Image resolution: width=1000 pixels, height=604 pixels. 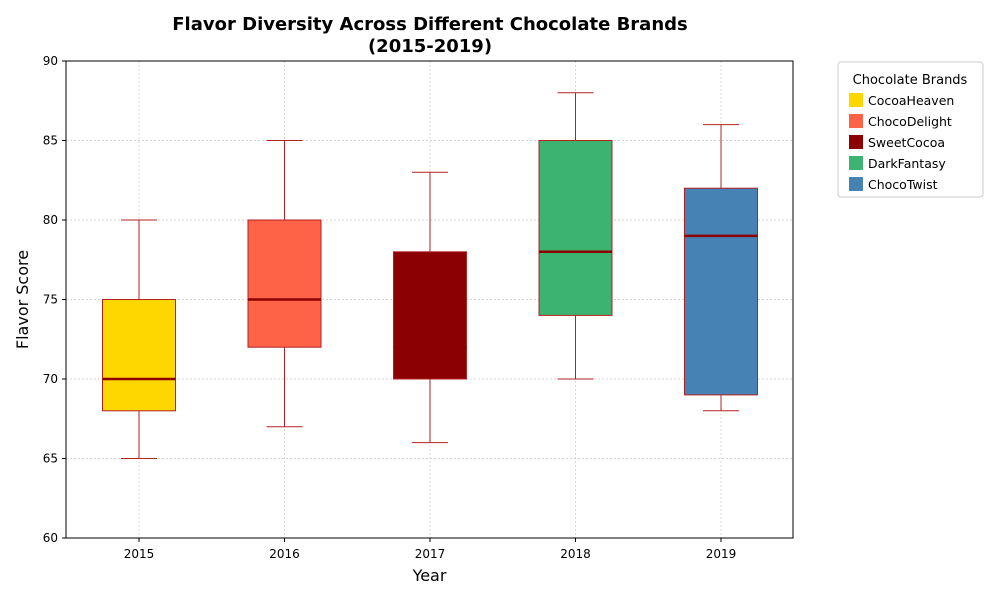 I want to click on legend-entry-label: ChocoDelight, so click(x=910, y=121).